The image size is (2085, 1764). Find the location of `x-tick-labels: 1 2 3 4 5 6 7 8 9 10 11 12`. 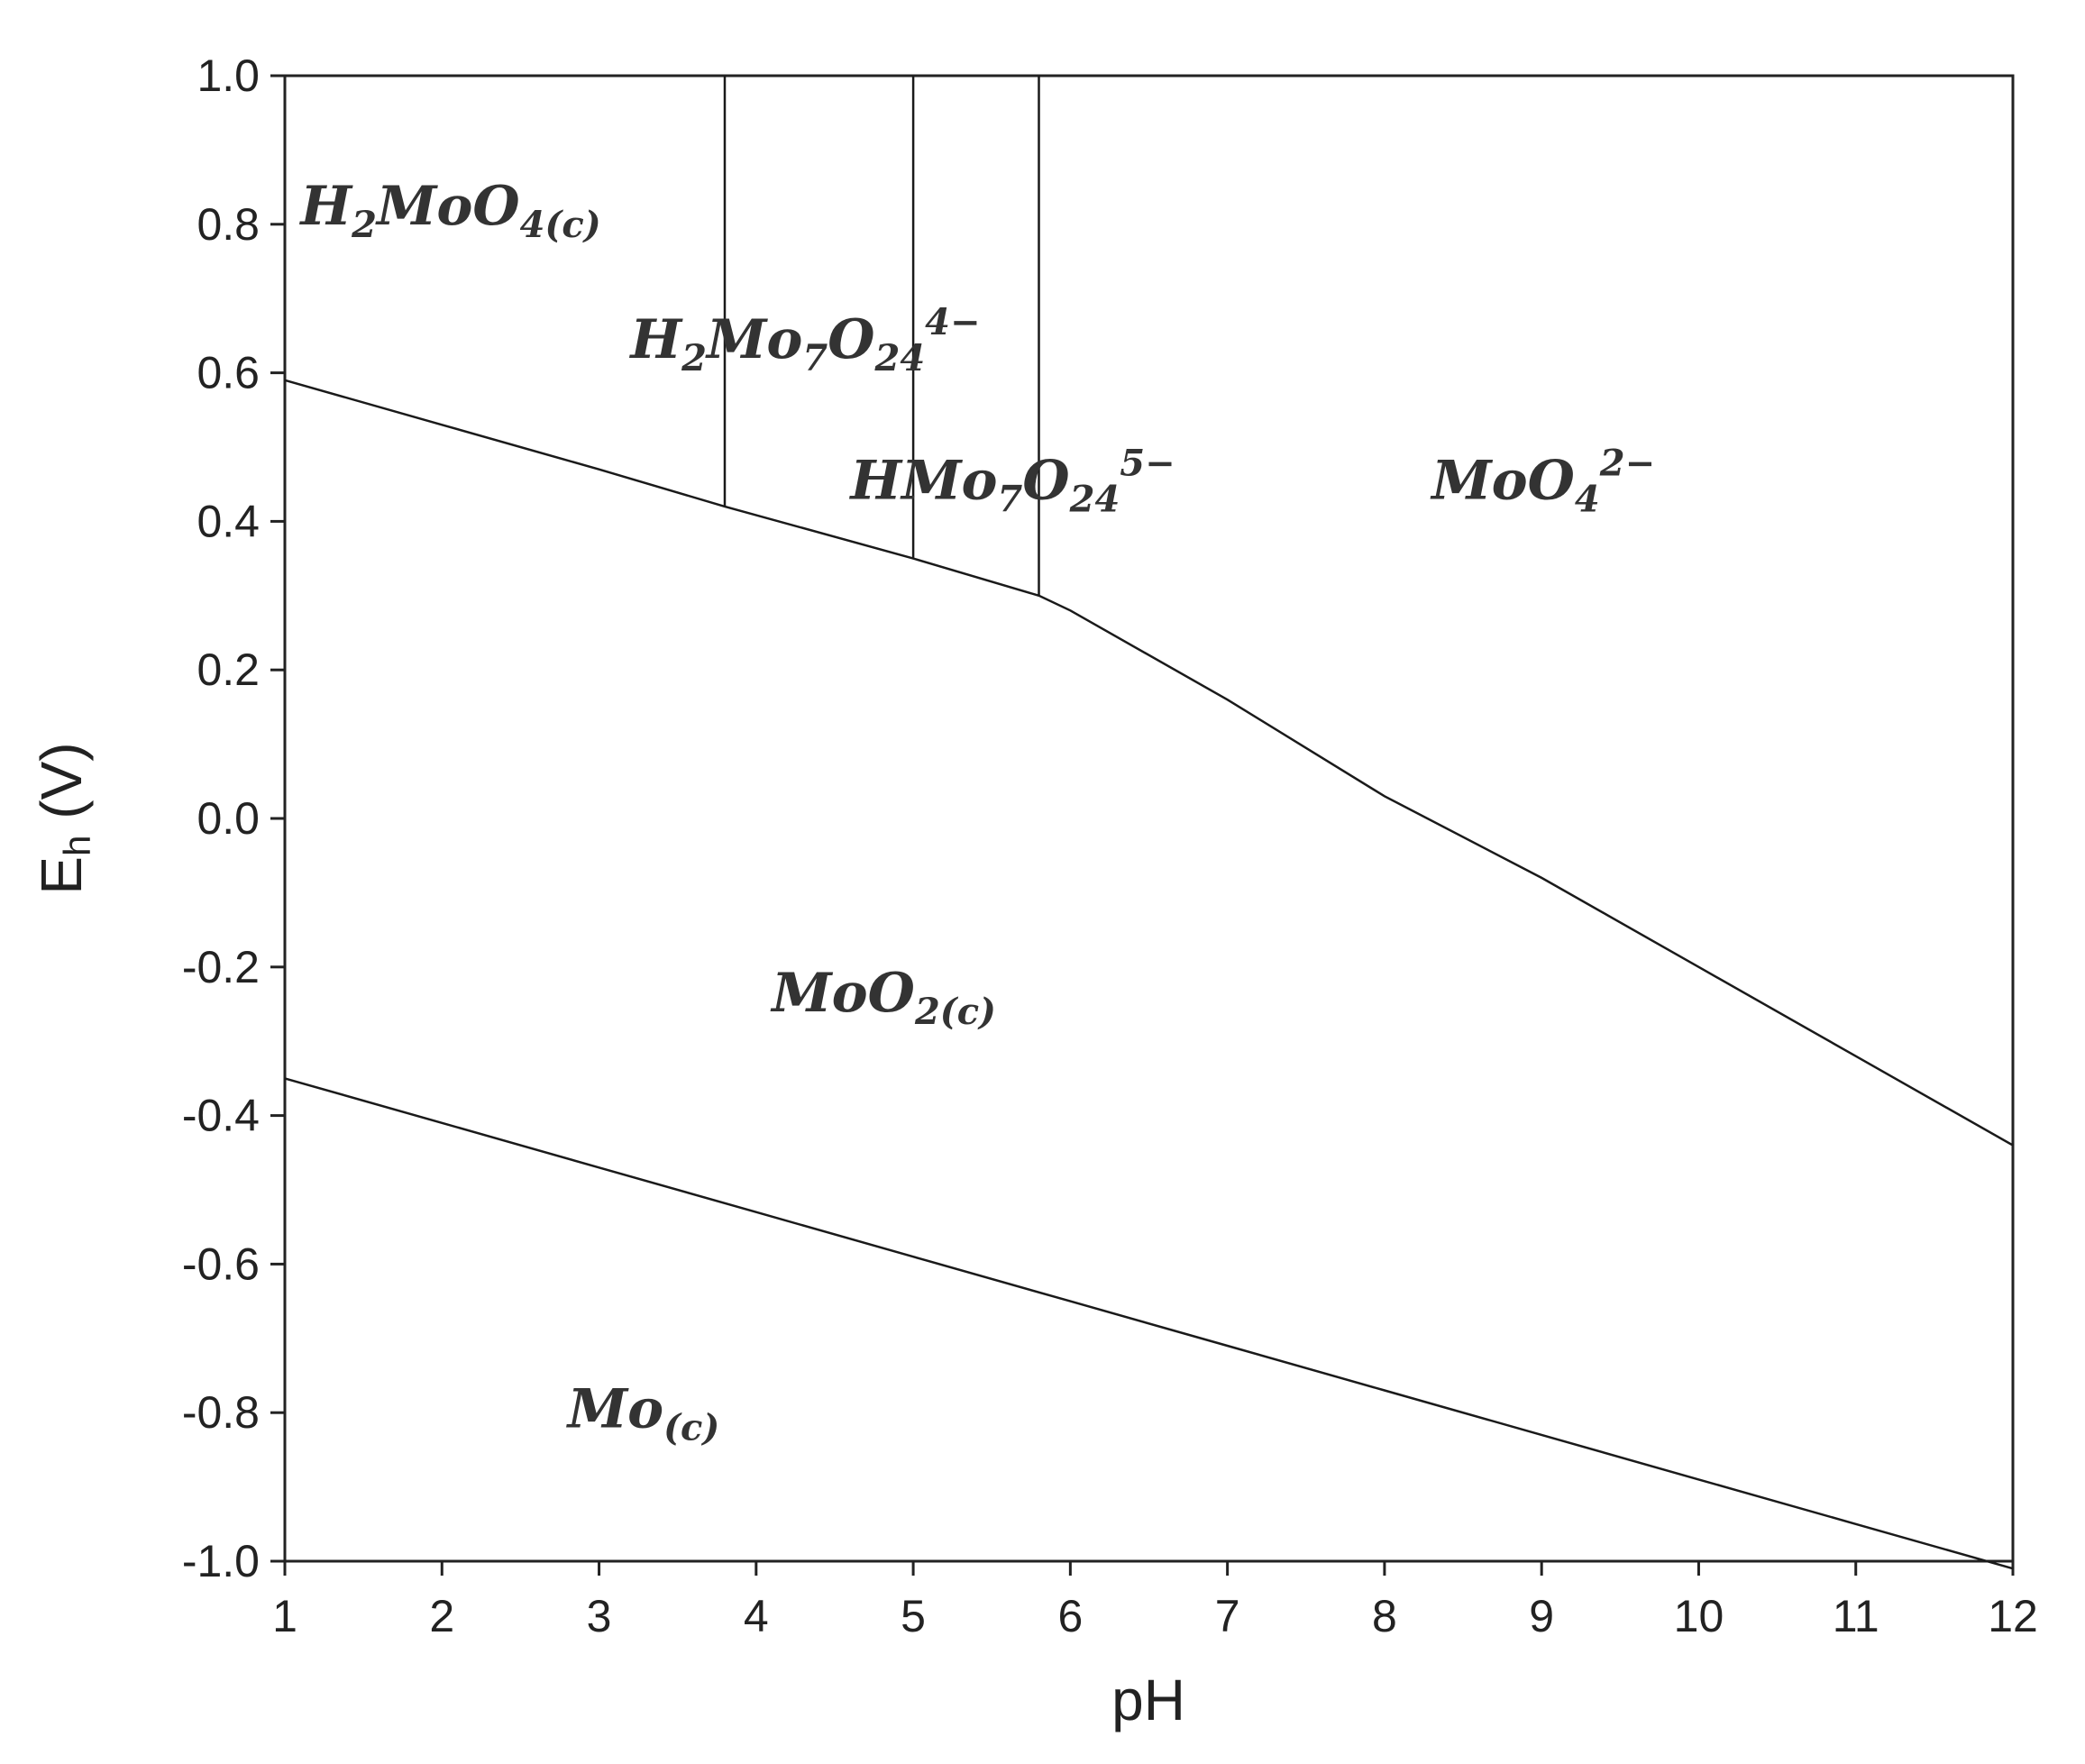

x-tick-labels: 1 2 3 4 5 6 7 8 9 10 11 12 is located at coordinates (1155, 1616).